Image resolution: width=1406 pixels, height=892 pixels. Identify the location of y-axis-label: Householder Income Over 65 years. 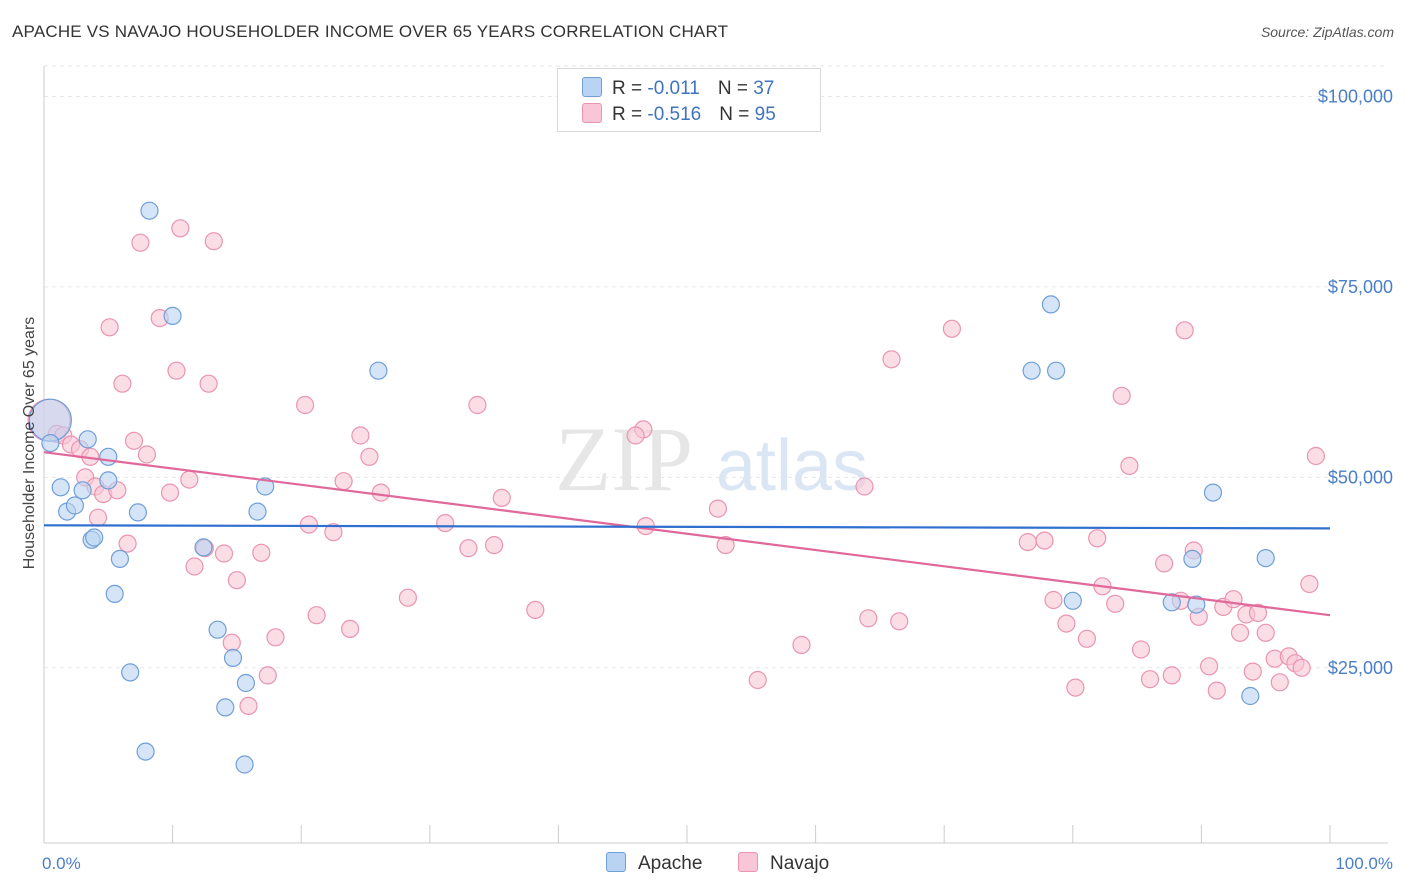
(29, 443).